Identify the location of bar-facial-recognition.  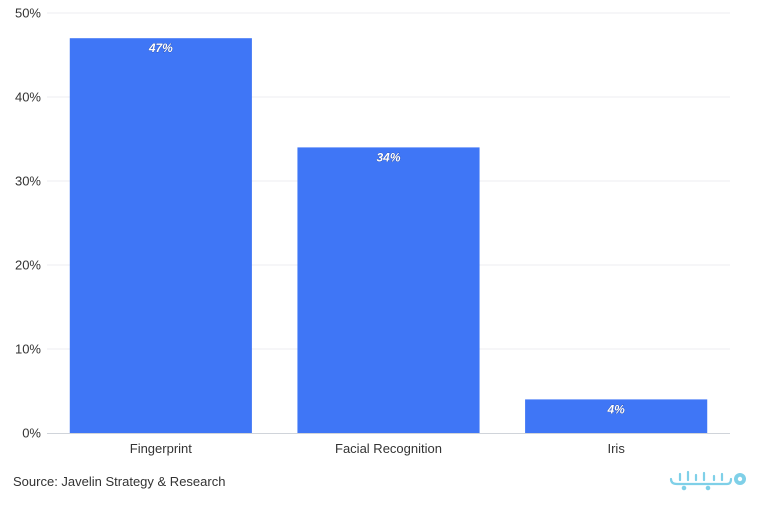
(388, 290).